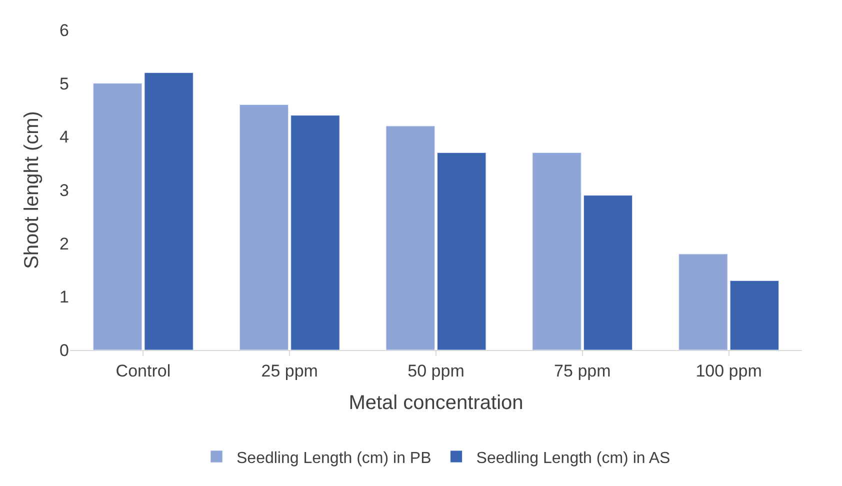 Image resolution: width=842 pixels, height=486 pixels. Describe the element at coordinates (64, 350) in the screenshot. I see `y-tick-label: 0` at that location.